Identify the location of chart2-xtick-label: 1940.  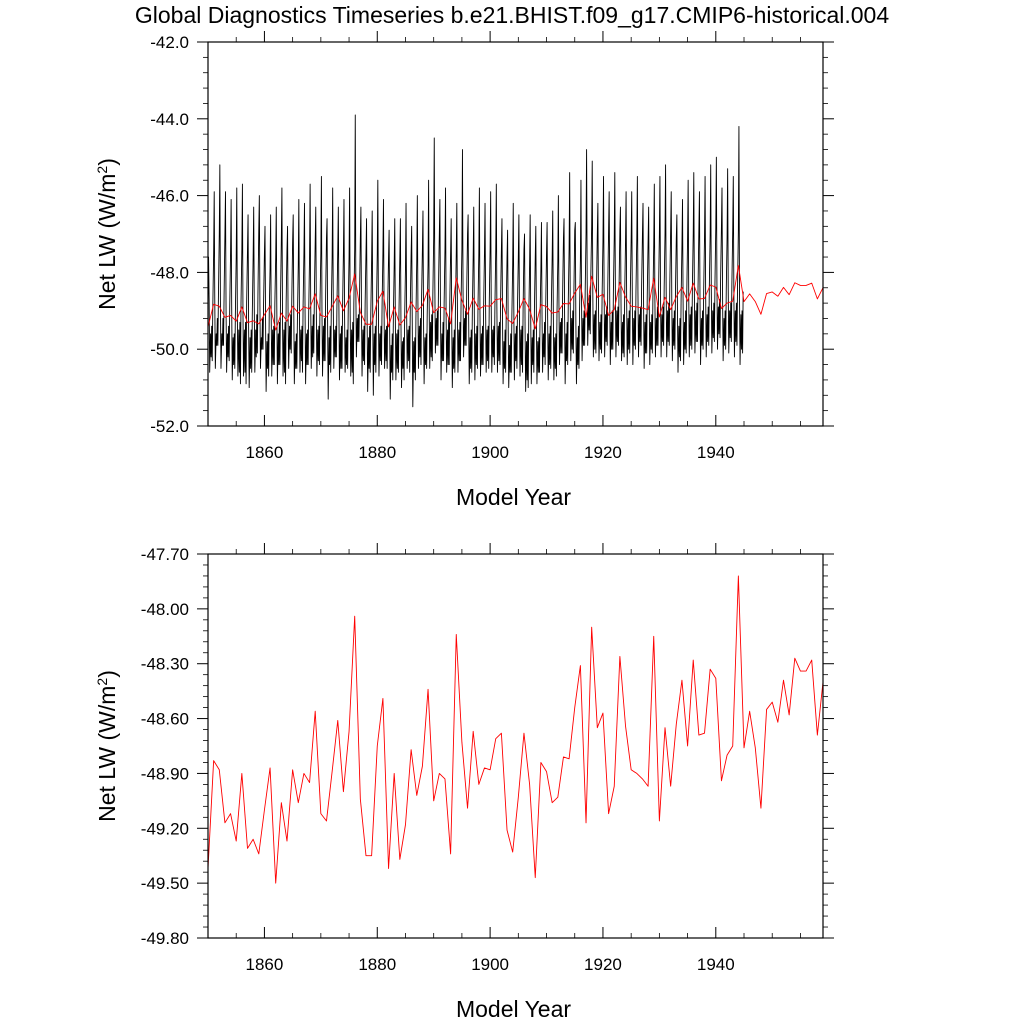
(716, 964).